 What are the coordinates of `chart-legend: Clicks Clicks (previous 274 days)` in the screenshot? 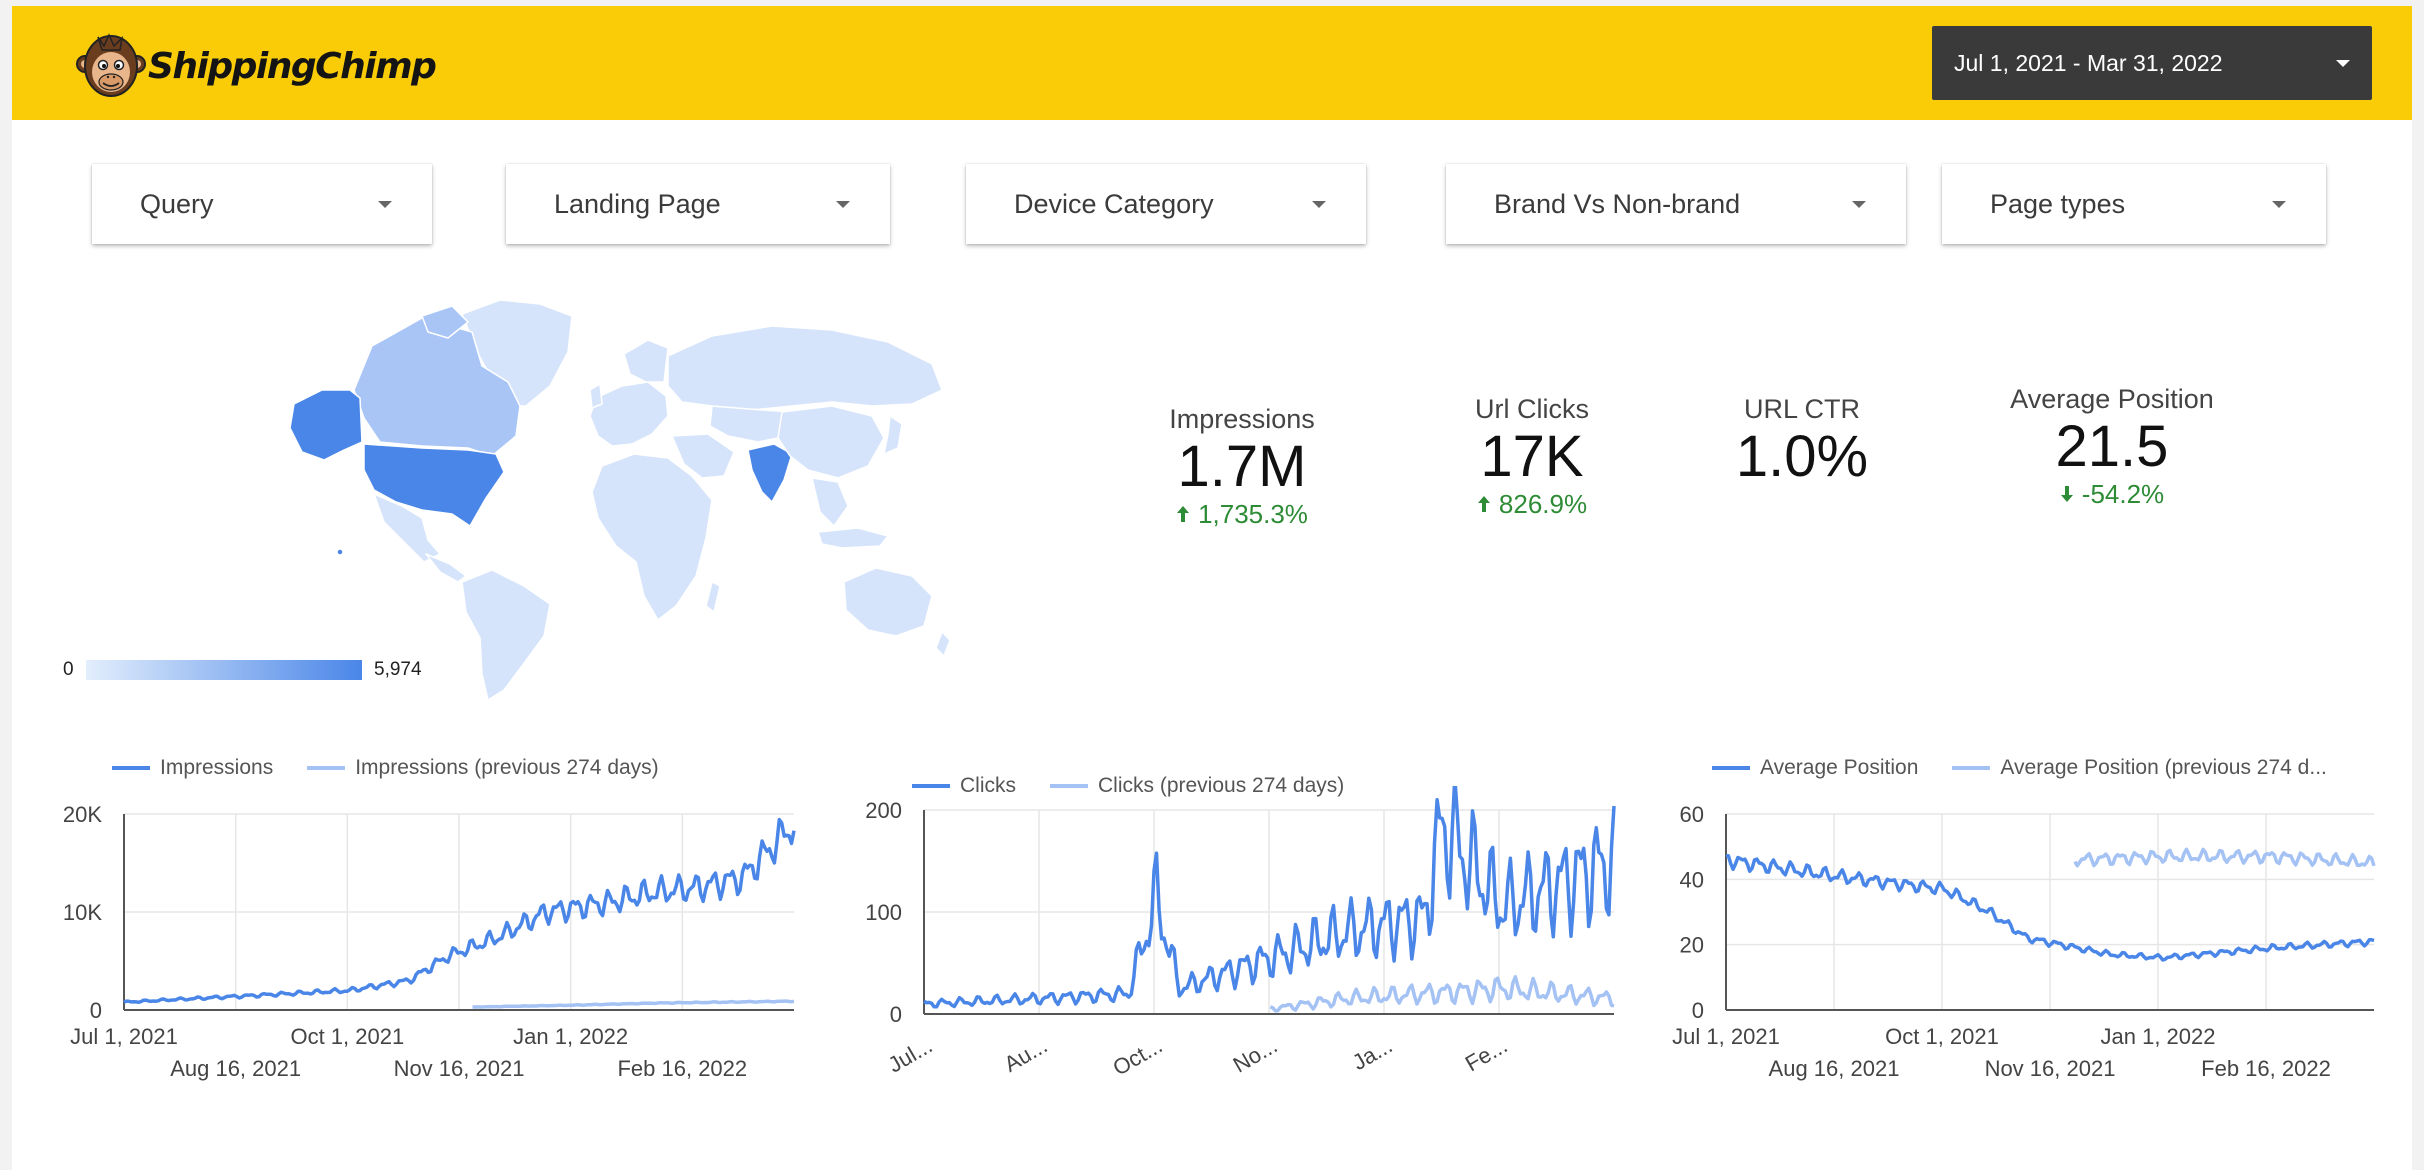 It's located at (1128, 786).